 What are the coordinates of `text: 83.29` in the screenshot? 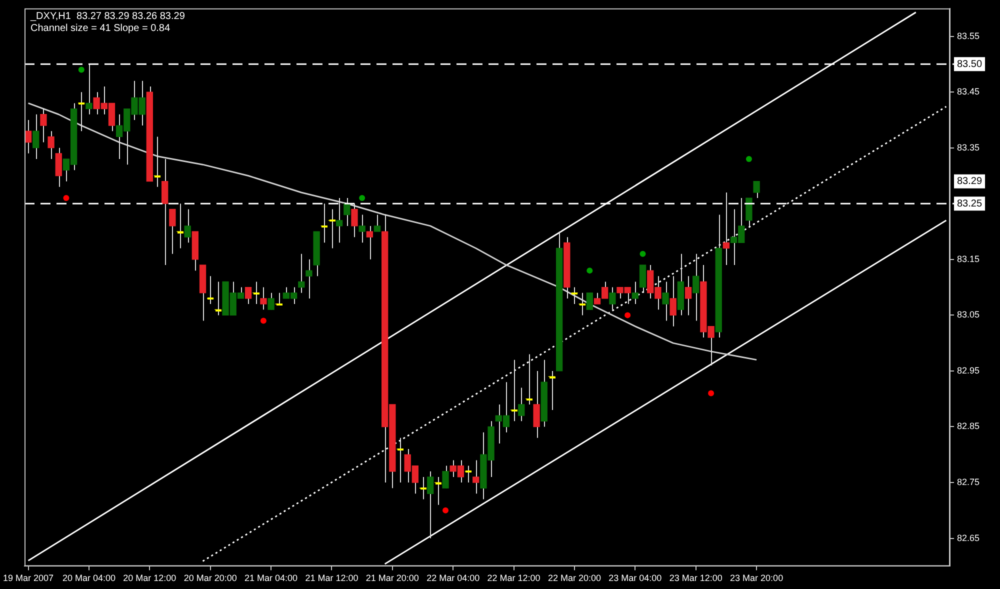 It's located at (969, 182).